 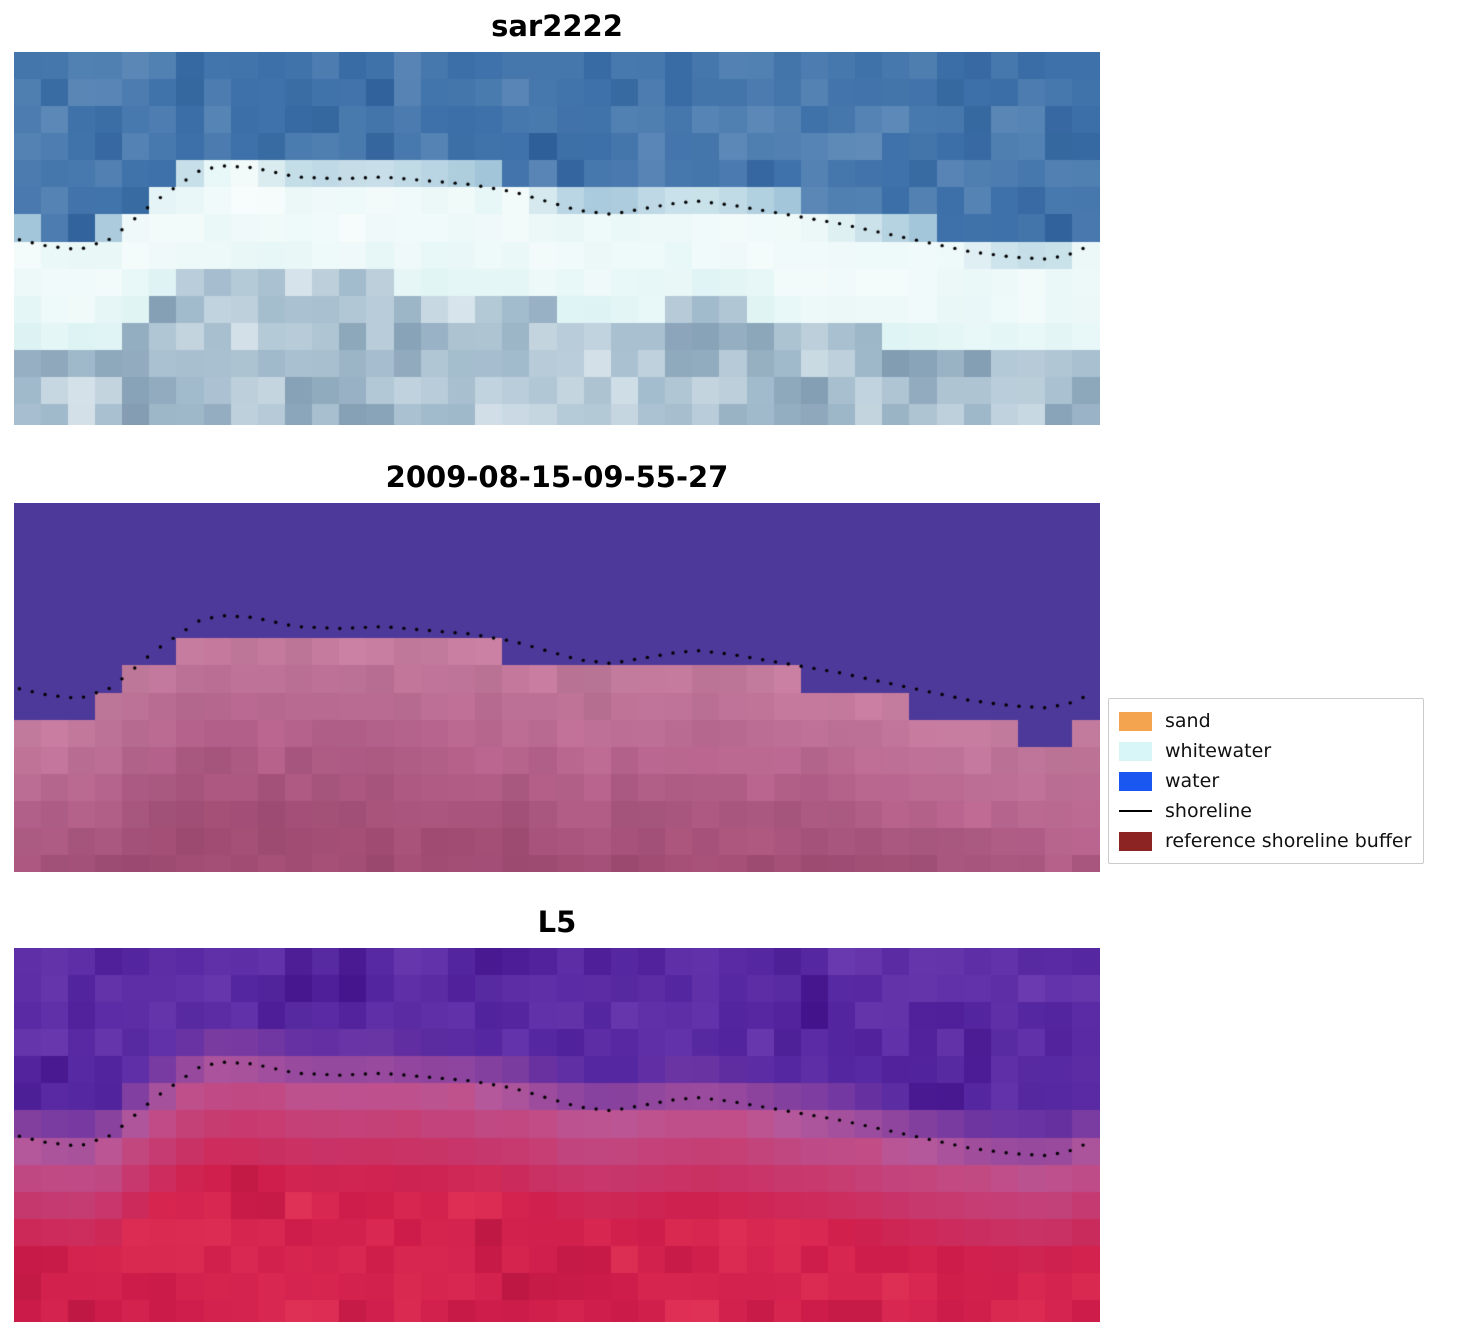 I want to click on legend-label: shoreline, so click(x=1208, y=811).